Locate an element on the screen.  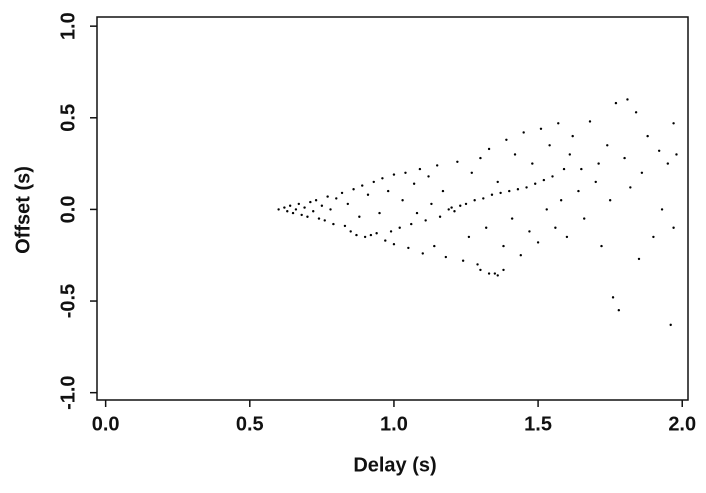
x-tick-label: 1.0 is located at coordinates (394, 424).